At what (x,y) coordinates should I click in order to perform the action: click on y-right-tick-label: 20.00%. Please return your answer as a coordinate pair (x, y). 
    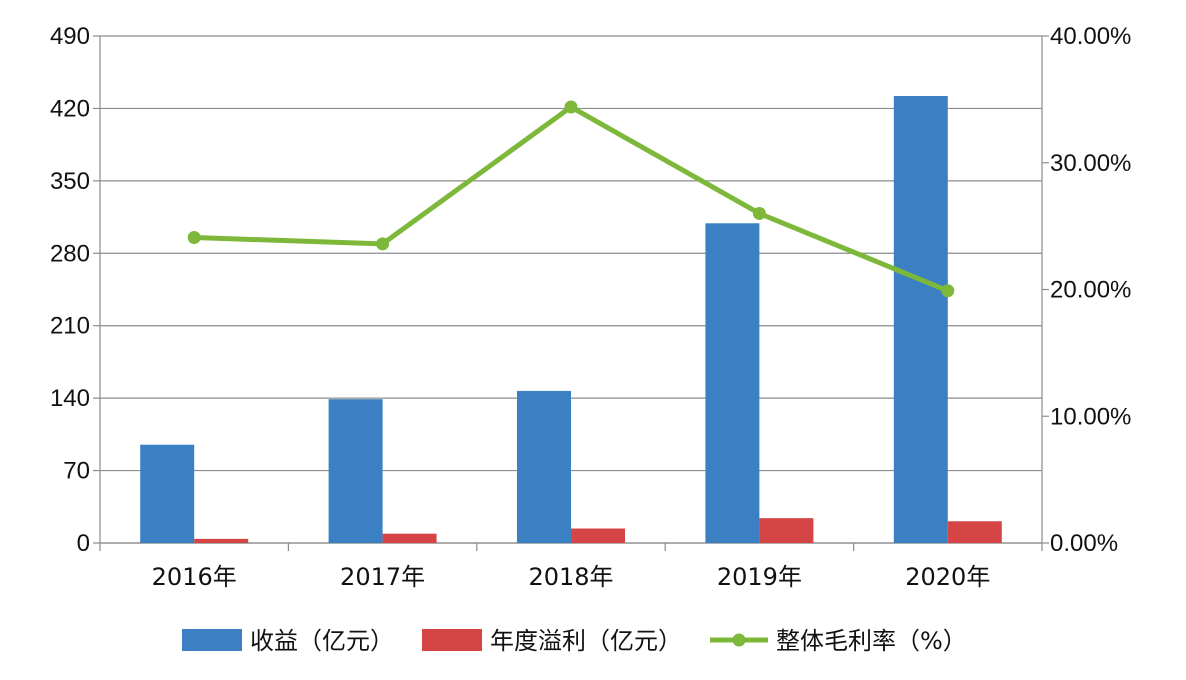
    Looking at the image, I should click on (1090, 290).